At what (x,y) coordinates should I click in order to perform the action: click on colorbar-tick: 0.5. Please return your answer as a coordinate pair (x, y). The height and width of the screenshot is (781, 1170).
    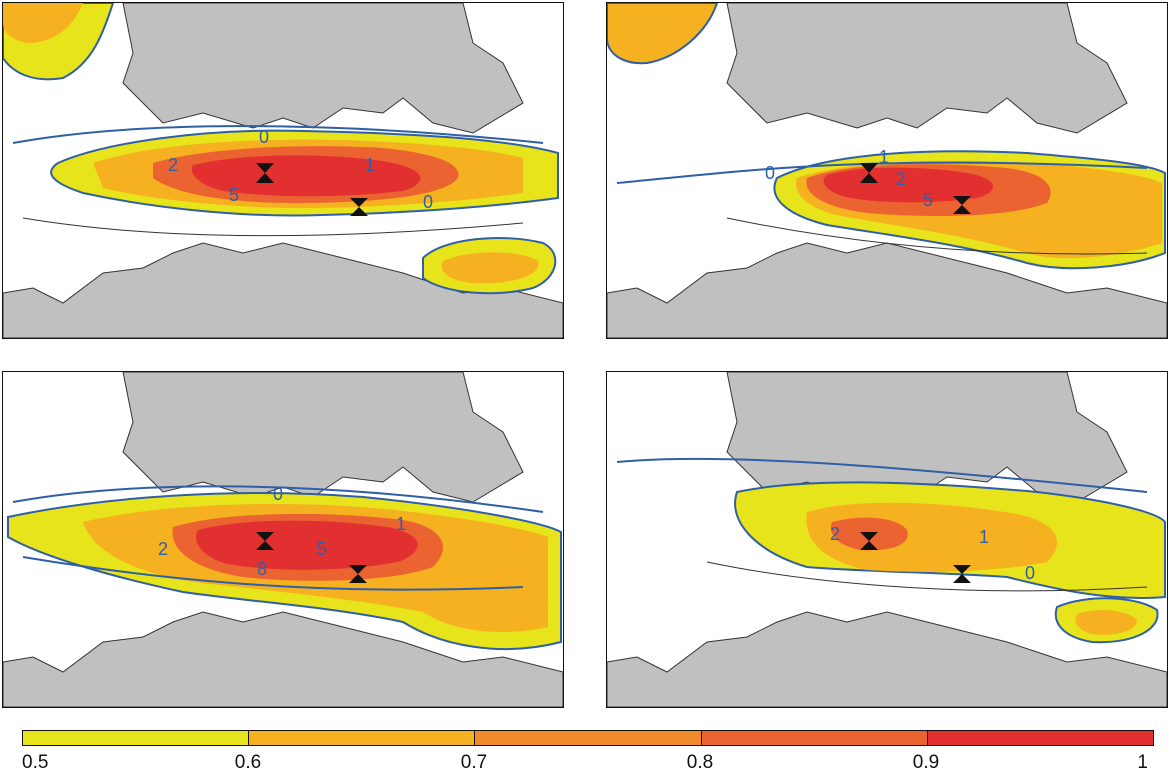
    Looking at the image, I should click on (35, 762).